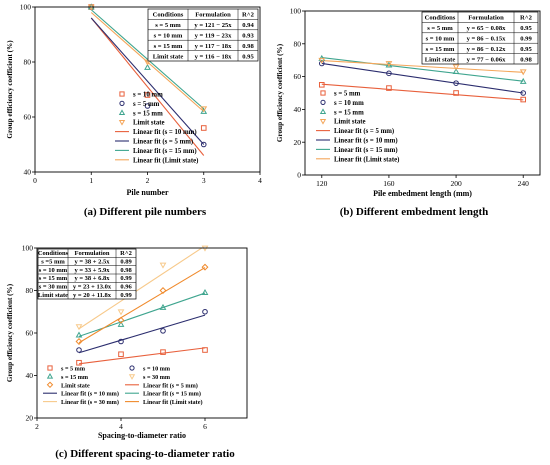  What do you see at coordinates (28, 62) in the screenshot?
I see `y-tick-label: 80` at bounding box center [28, 62].